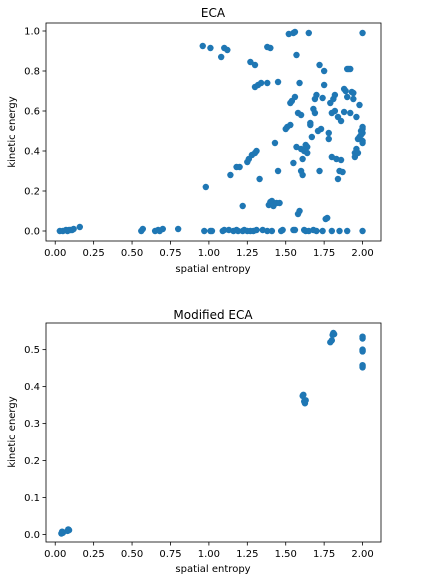 The width and height of the screenshot is (436, 576). What do you see at coordinates (286, 253) in the screenshot?
I see `x-tick-label: 1.50` at bounding box center [286, 253].